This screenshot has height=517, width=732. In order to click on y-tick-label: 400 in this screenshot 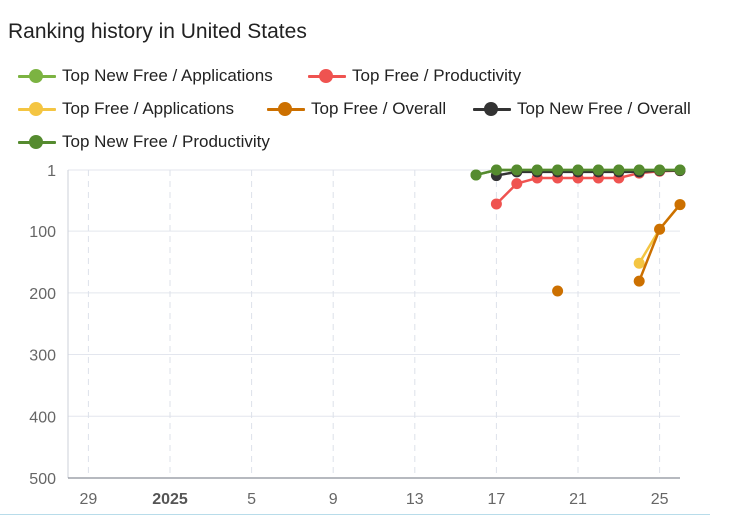, I will do `click(42, 417)`.